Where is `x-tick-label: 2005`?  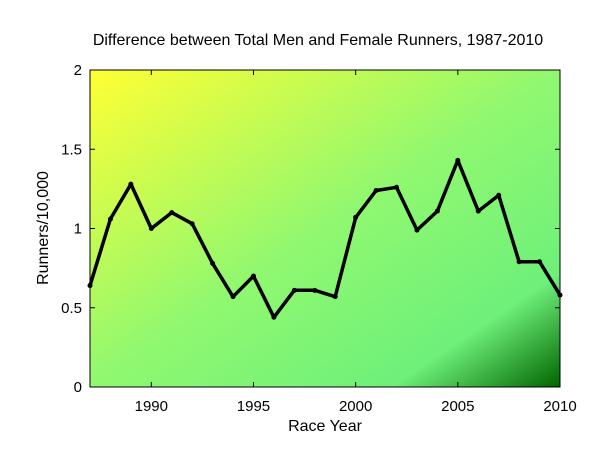 x-tick-label: 2005 is located at coordinates (457, 406).